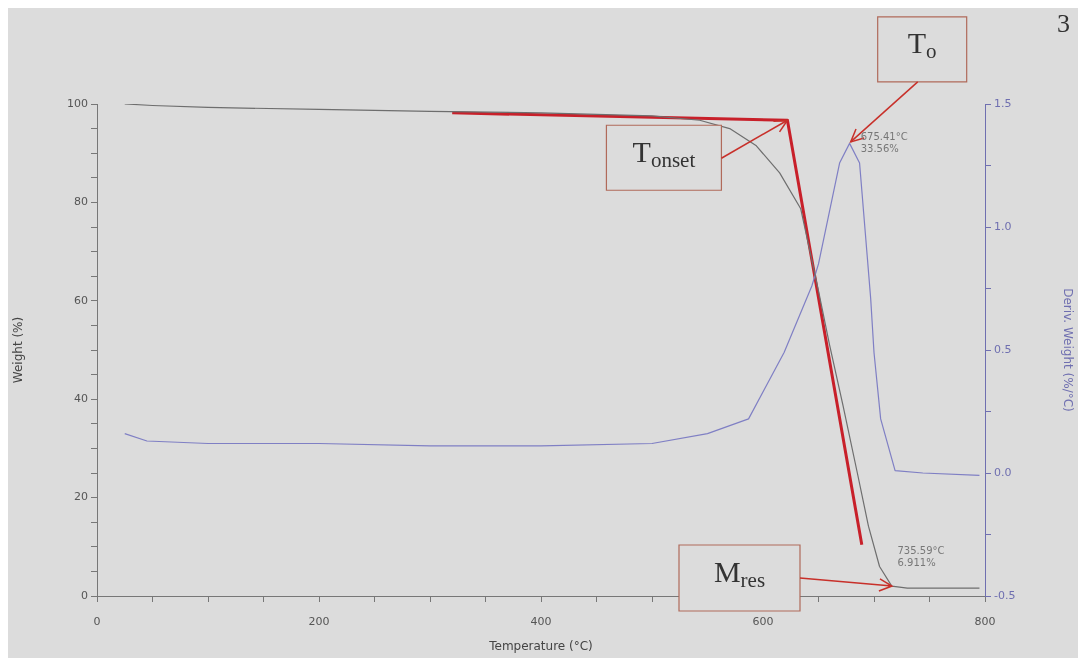 Image resolution: width=1086 pixels, height=668 pixels. I want to click on y-tick-label: 40, so click(81, 399).